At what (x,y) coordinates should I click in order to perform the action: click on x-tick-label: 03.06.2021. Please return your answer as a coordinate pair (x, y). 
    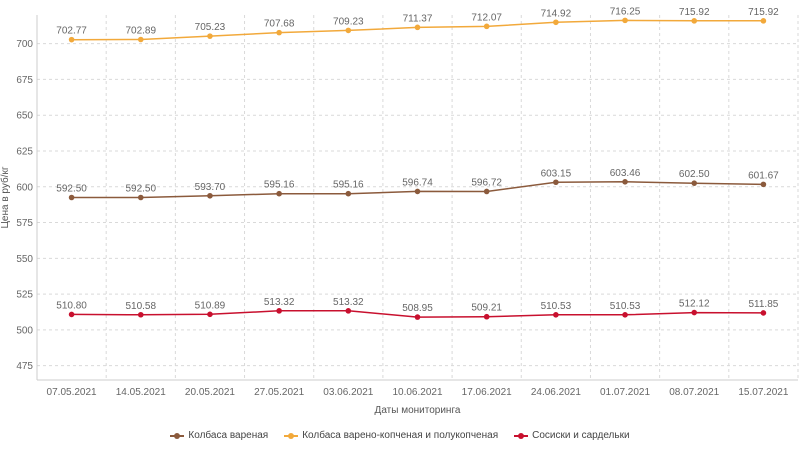
    Looking at the image, I should click on (348, 392).